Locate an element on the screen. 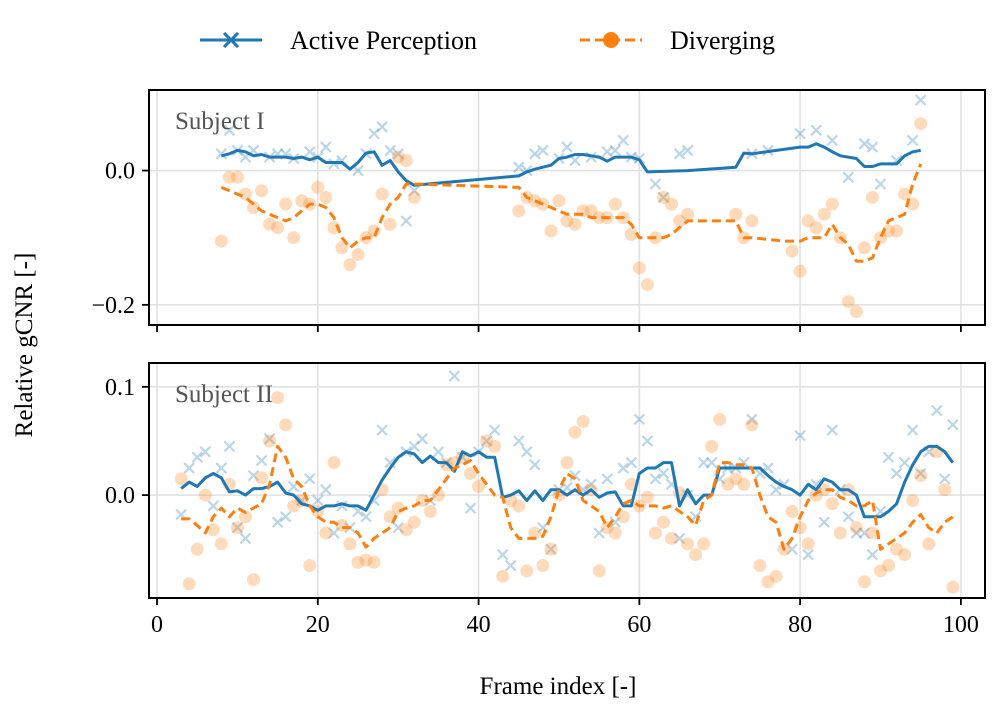 Image resolution: width=997 pixels, height=712 pixels. x-tick-label: 0 is located at coordinates (157, 625).